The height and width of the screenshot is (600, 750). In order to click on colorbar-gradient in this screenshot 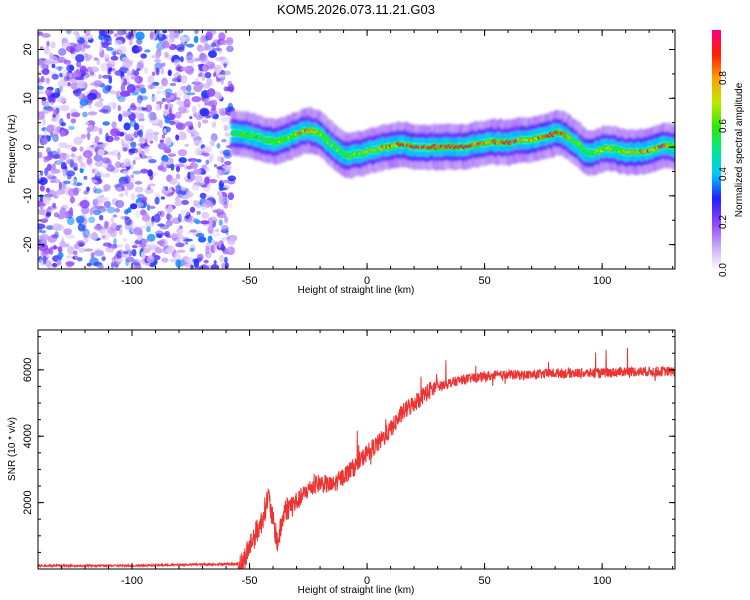, I will do `click(716, 150)`.